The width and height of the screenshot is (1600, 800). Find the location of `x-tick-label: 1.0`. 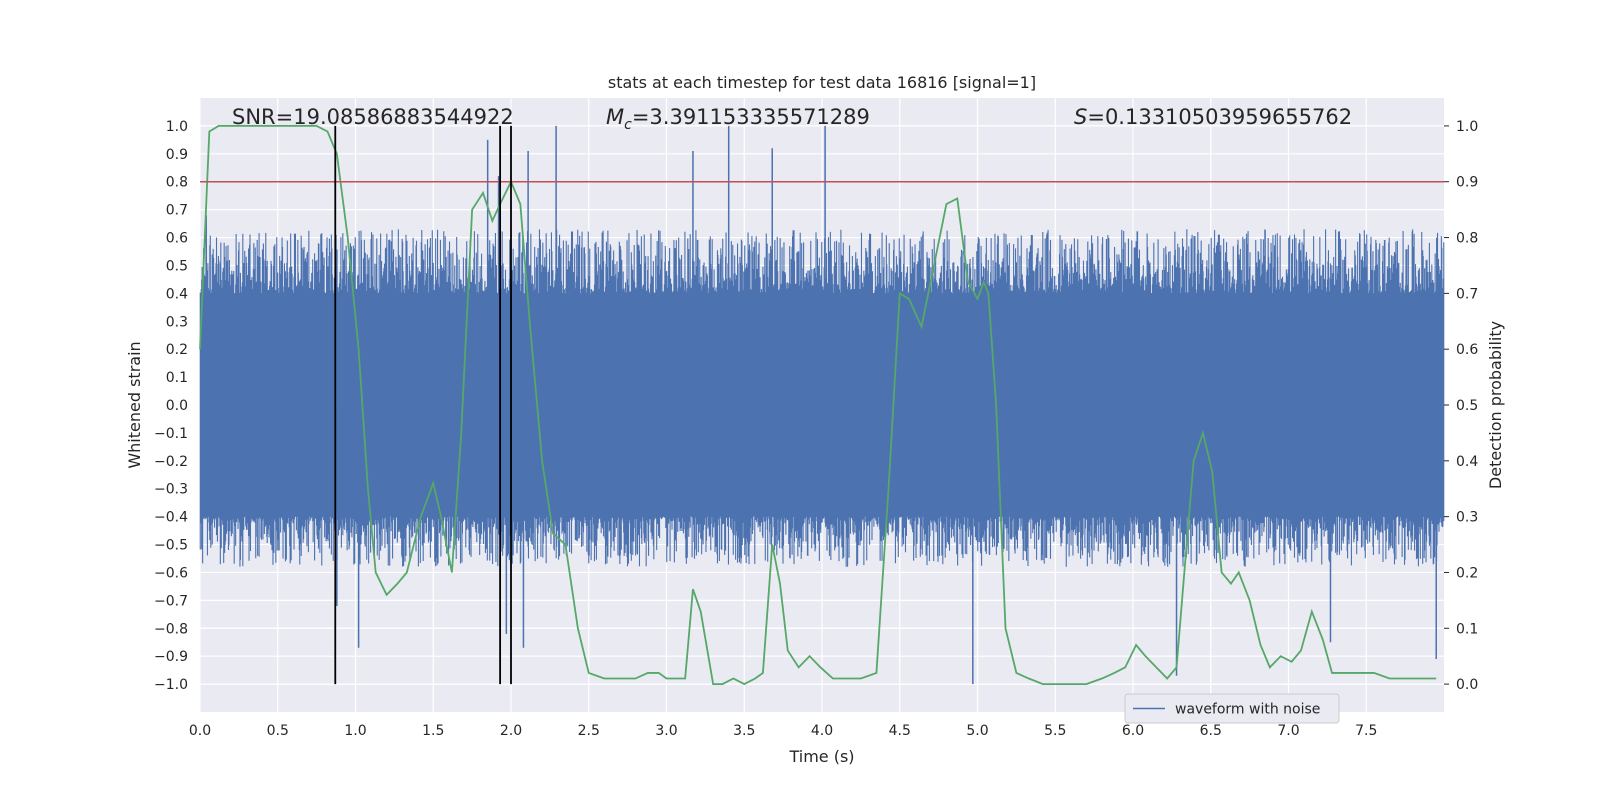

x-tick-label: 1.0 is located at coordinates (355, 731).